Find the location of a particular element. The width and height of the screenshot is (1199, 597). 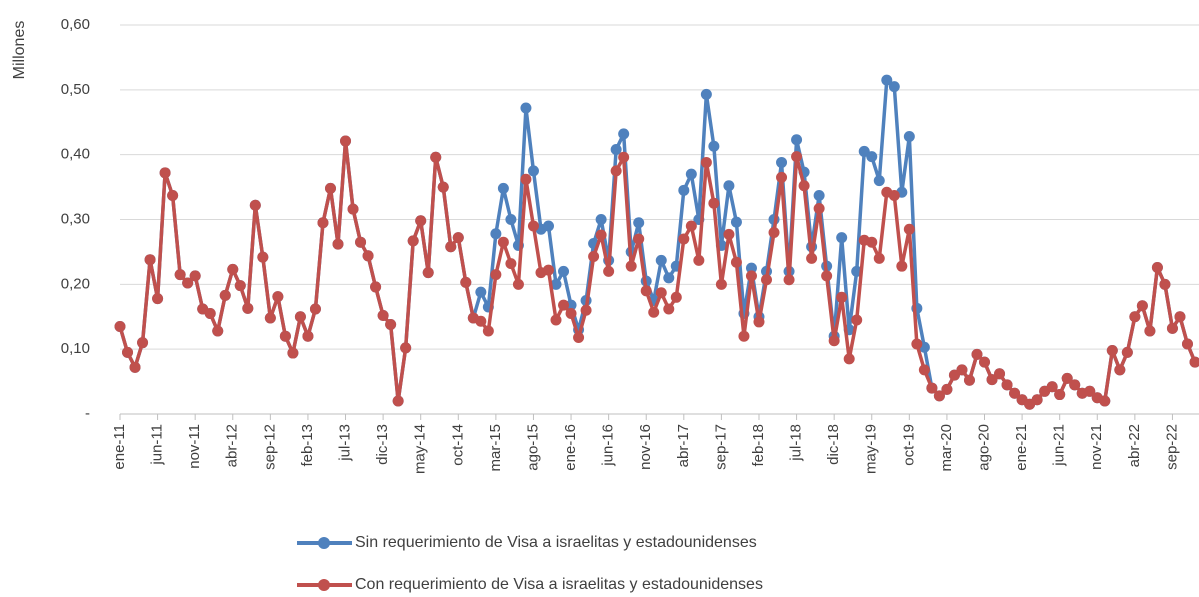

x-tick-label: jul-13 is located at coordinates (344, 443).